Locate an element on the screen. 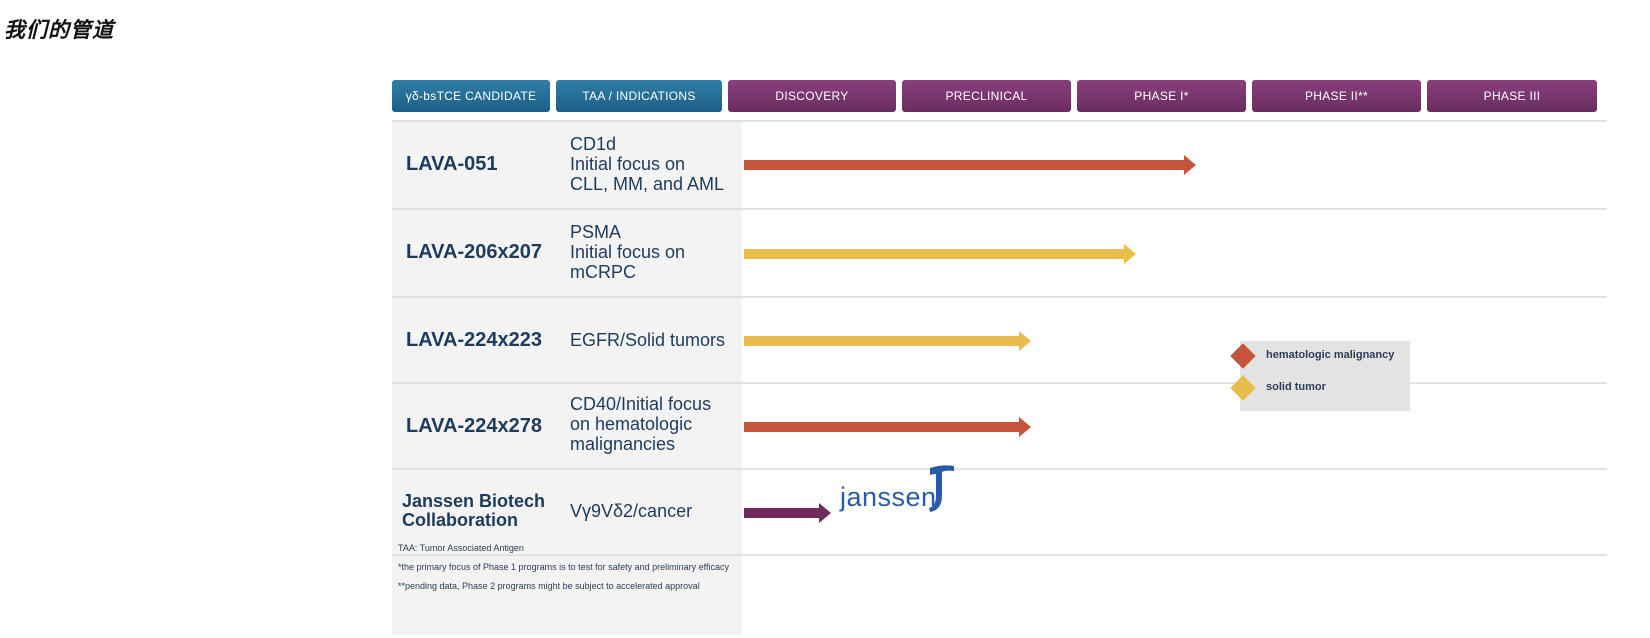  janssen-logo: janssen is located at coordinates (888, 497).